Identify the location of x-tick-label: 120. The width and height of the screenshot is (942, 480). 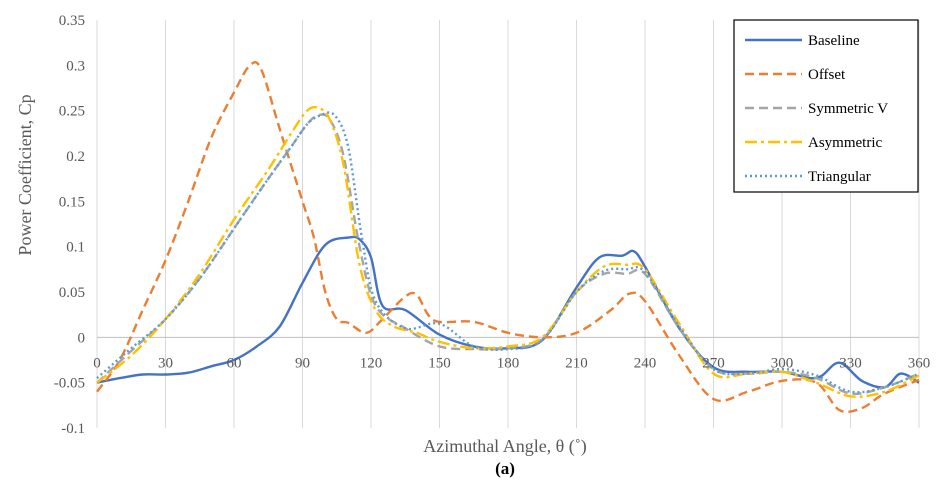
(371, 363).